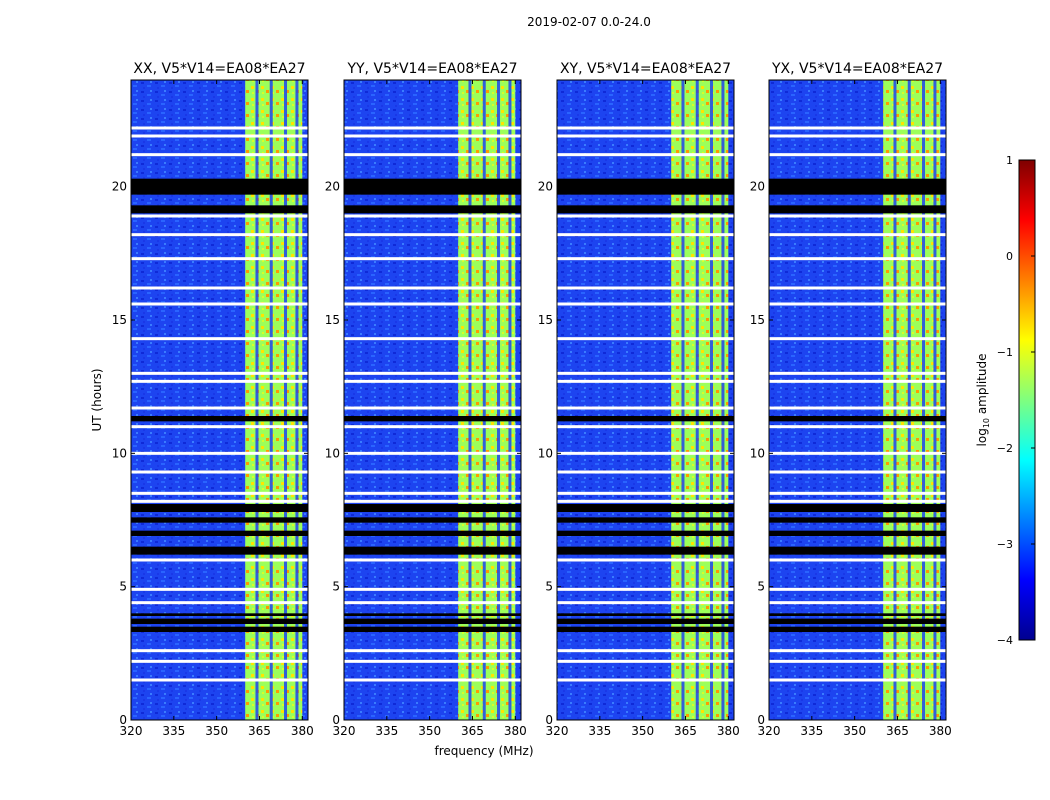 Image resolution: width=1050 pixels, height=800 pixels. What do you see at coordinates (897, 731) in the screenshot?
I see `x-tick-label: 365` at bounding box center [897, 731].